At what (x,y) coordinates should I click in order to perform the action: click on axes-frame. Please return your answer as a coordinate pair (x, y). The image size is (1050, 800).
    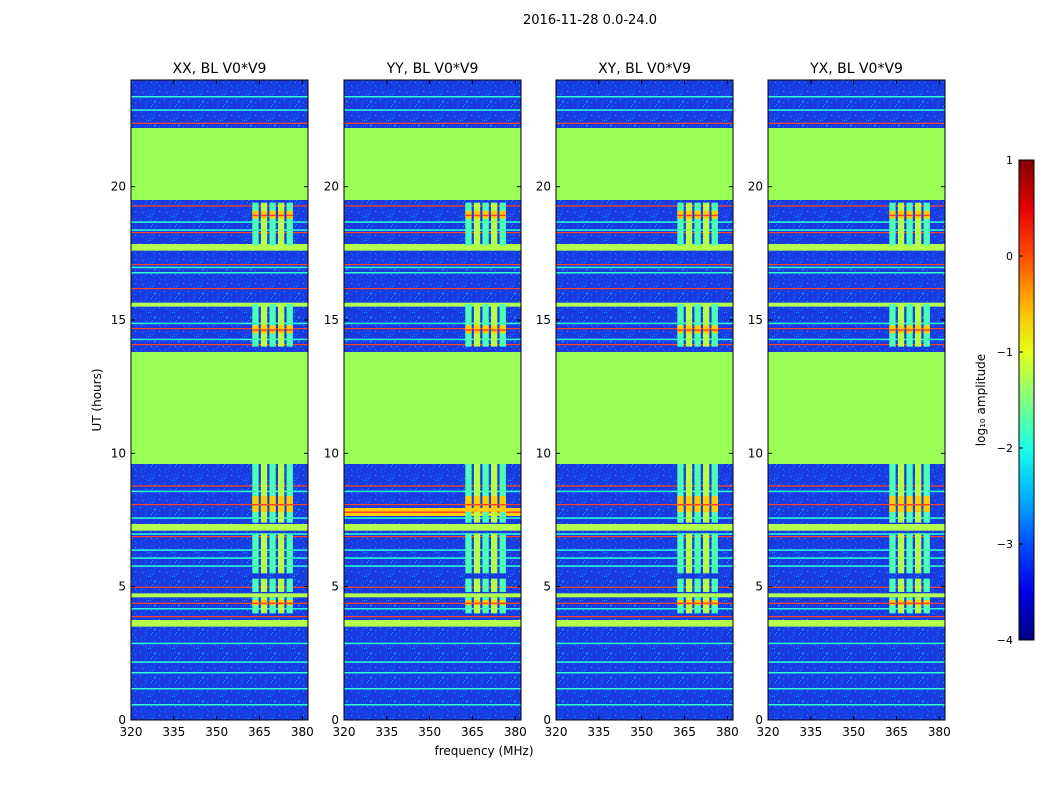
    Looking at the image, I should click on (219, 400).